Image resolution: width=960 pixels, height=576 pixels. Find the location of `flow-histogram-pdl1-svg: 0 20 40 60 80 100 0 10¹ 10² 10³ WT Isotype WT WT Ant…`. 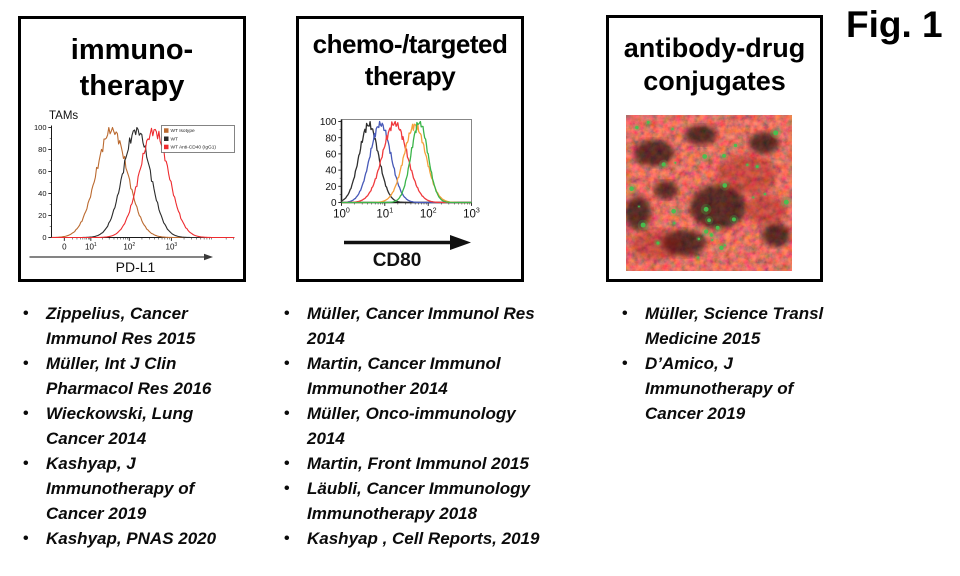

flow-histogram-pdl1-svg: 0 20 40 60 80 100 0 10¹ 10² 10³ WT Isotype WT WT Ant… is located at coordinates (132, 192).